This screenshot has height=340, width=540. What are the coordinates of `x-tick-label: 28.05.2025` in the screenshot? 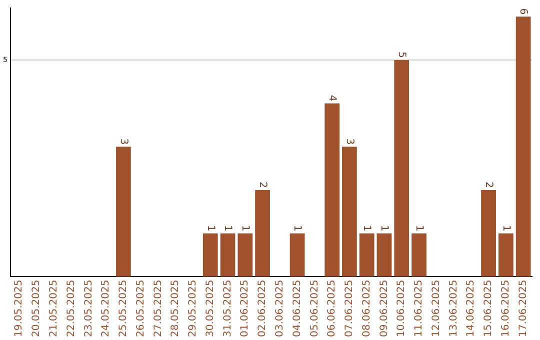 It's located at (176, 309).